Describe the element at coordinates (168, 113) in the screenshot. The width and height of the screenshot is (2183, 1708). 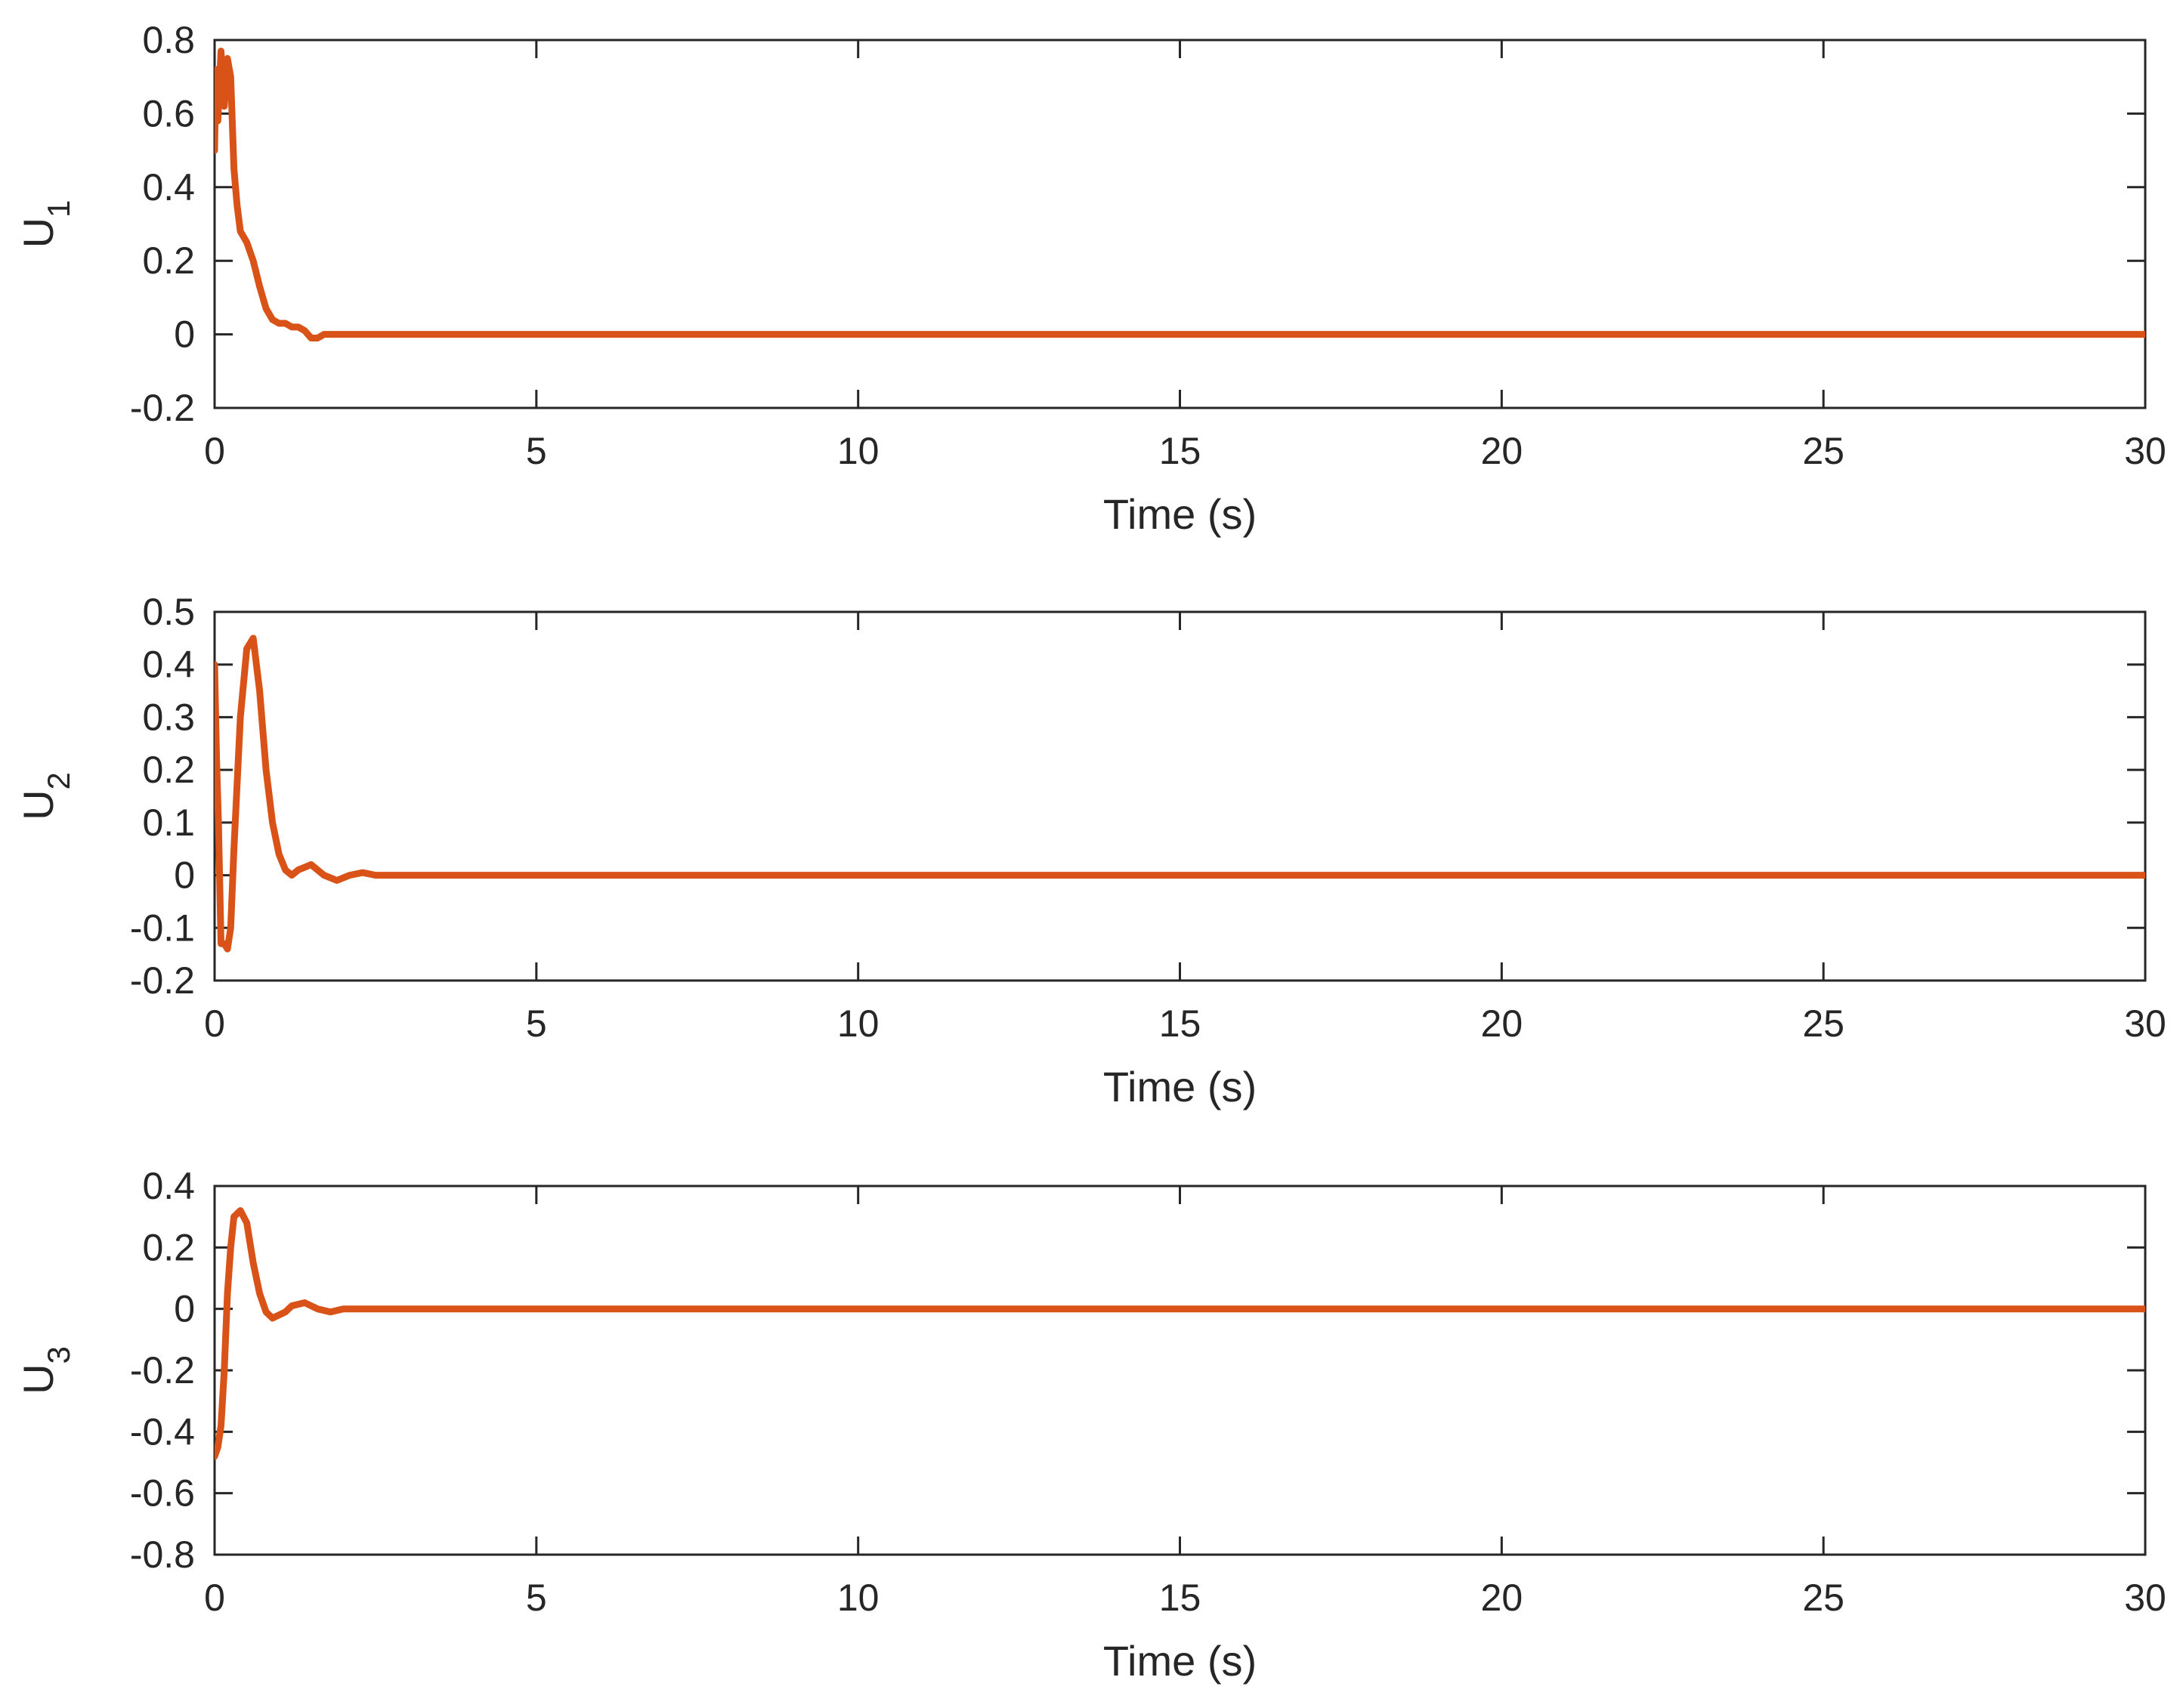
I see `y-tick-label: 0.6` at that location.